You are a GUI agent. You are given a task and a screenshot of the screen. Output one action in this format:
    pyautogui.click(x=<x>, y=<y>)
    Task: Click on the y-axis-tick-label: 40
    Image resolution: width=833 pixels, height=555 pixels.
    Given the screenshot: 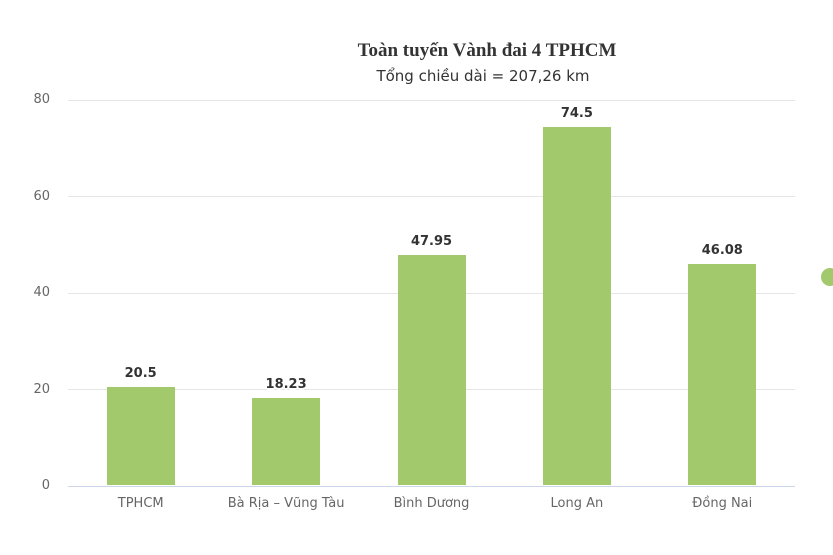 What is the action you would take?
    pyautogui.click(x=41, y=292)
    